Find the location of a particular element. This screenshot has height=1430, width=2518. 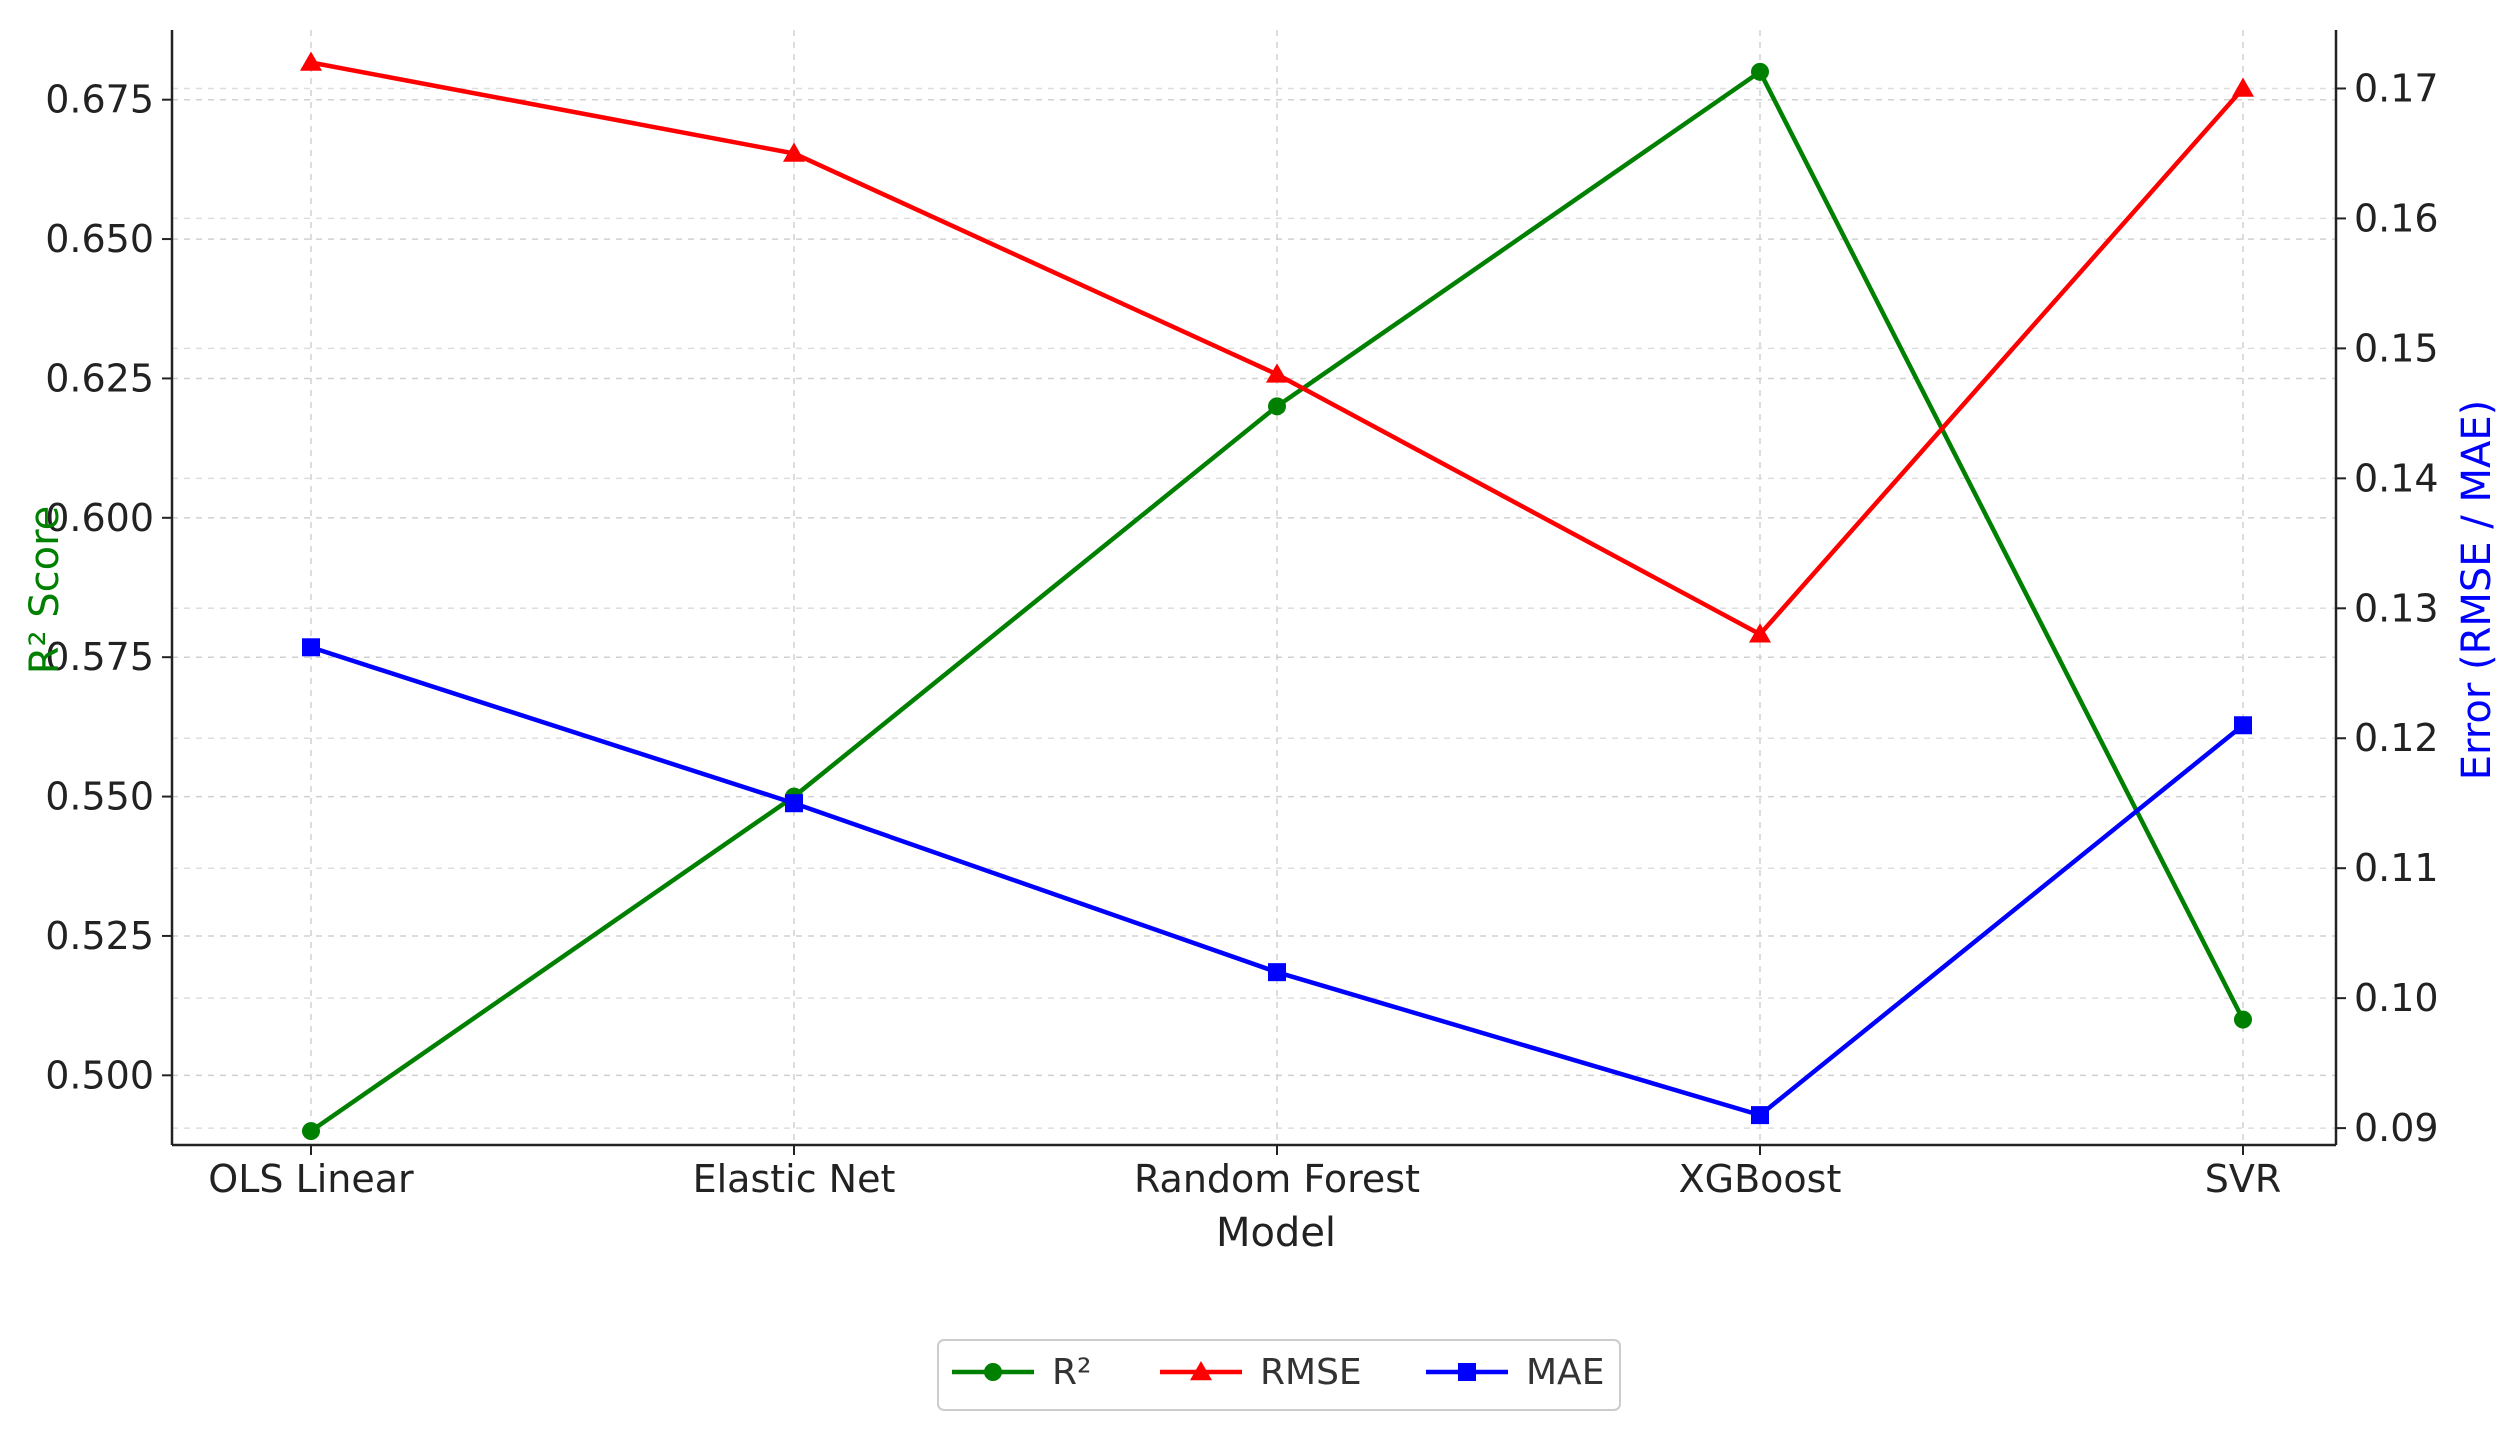

y-tick-label: 0.575 is located at coordinates (99, 657).